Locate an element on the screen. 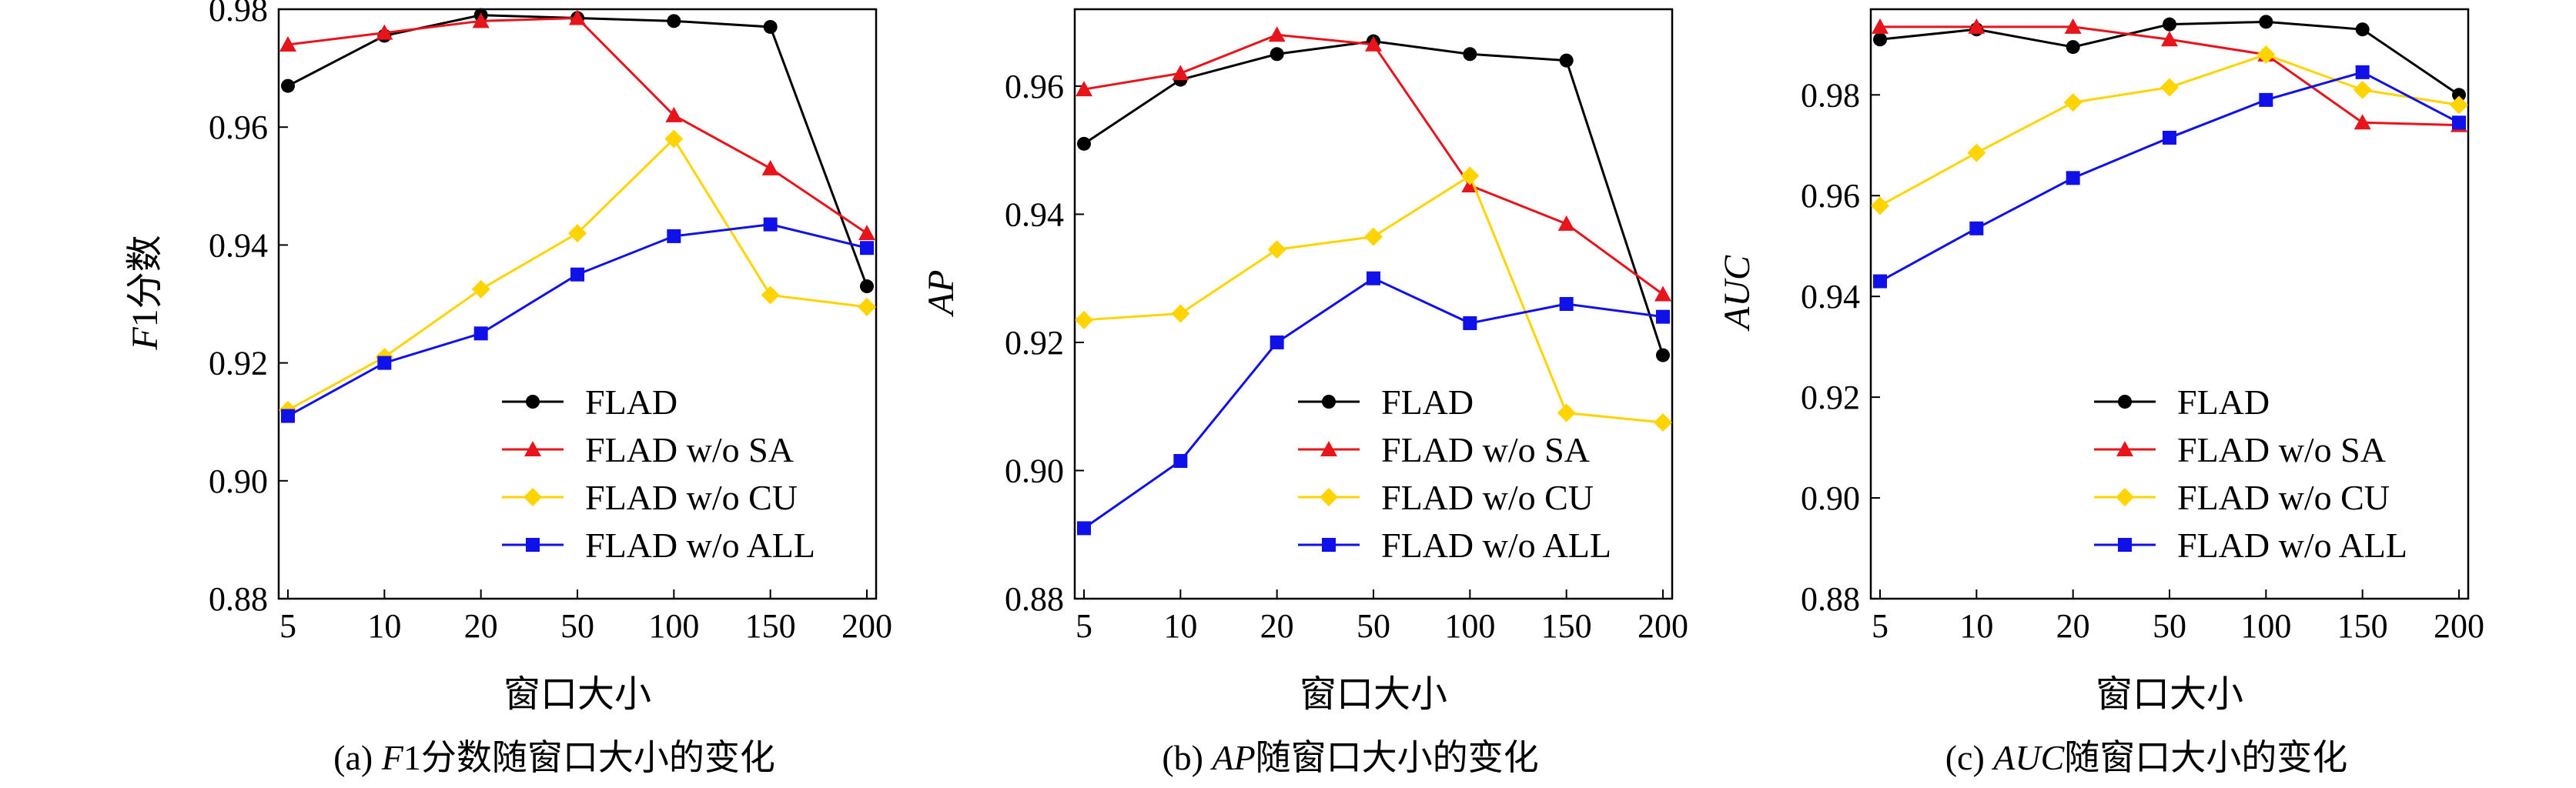 This screenshot has width=2576, height=788. panel-caption: (a) F1分数随窗口大小的变化 is located at coordinates (554, 757).